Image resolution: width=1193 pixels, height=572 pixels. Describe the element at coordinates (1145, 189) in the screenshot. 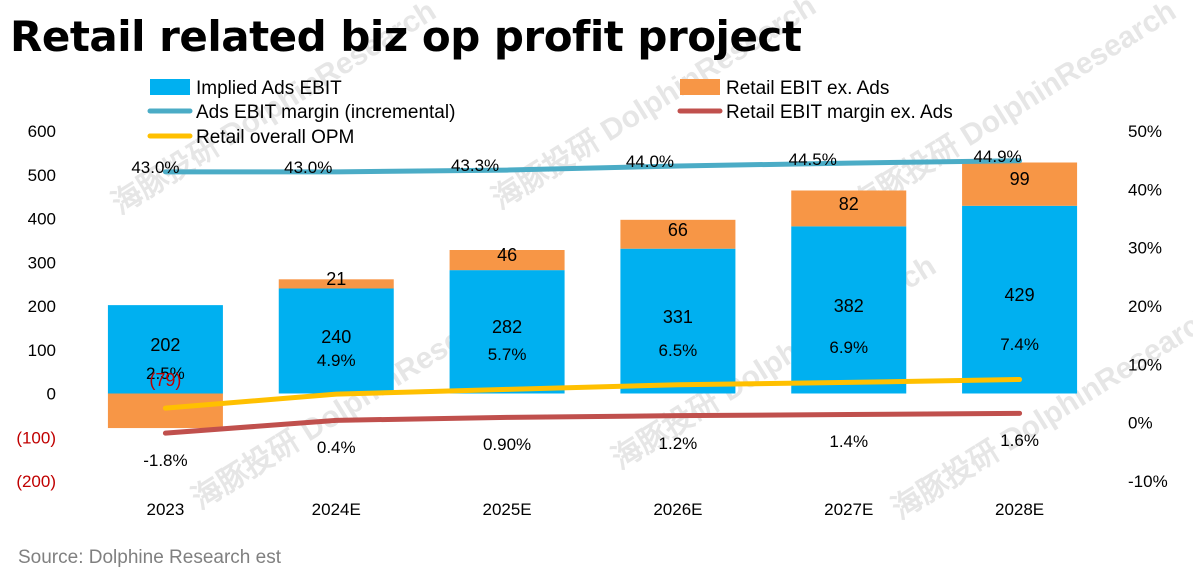

I see `y-right-tick-label: 40%` at that location.